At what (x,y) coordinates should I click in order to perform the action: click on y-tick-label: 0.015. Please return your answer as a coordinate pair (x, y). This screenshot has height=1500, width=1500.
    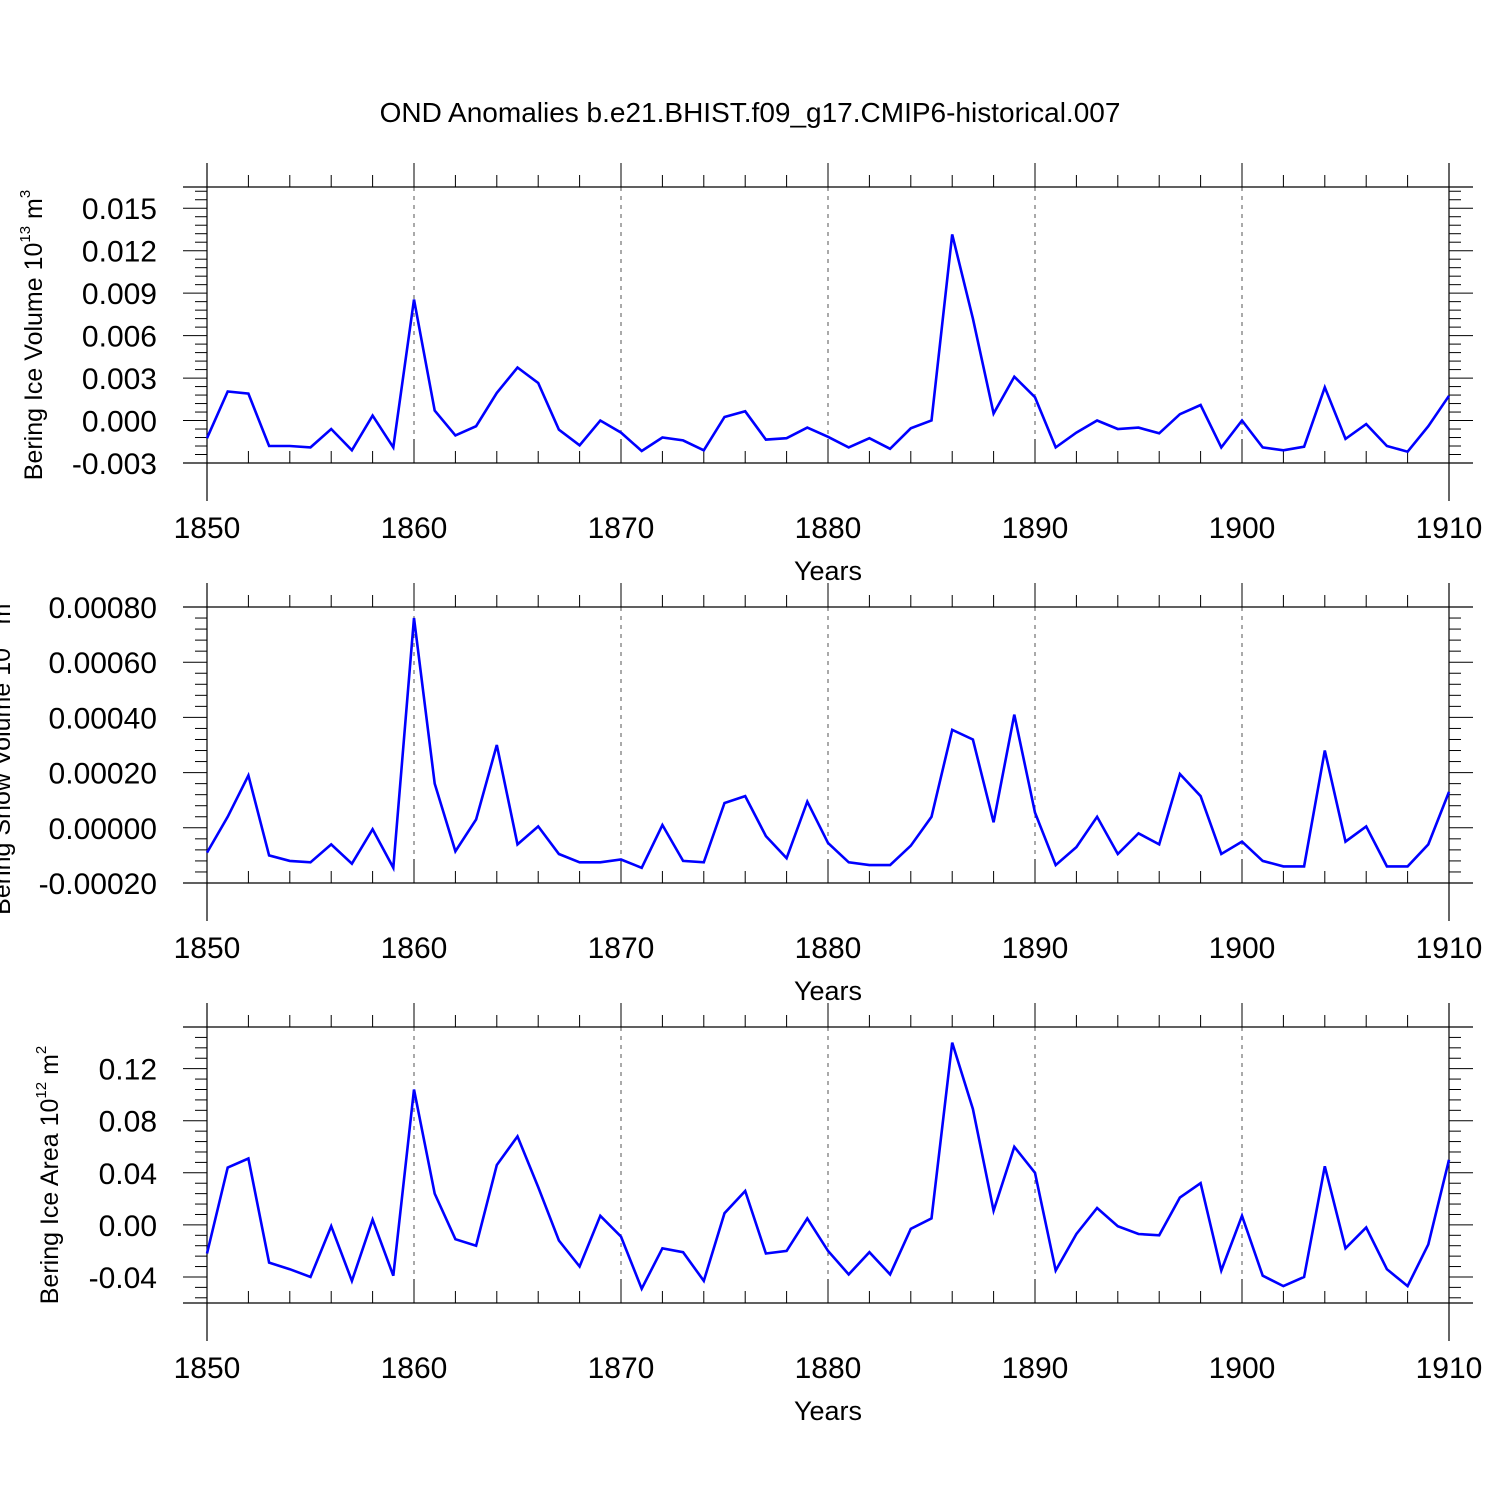
    Looking at the image, I should click on (119, 209).